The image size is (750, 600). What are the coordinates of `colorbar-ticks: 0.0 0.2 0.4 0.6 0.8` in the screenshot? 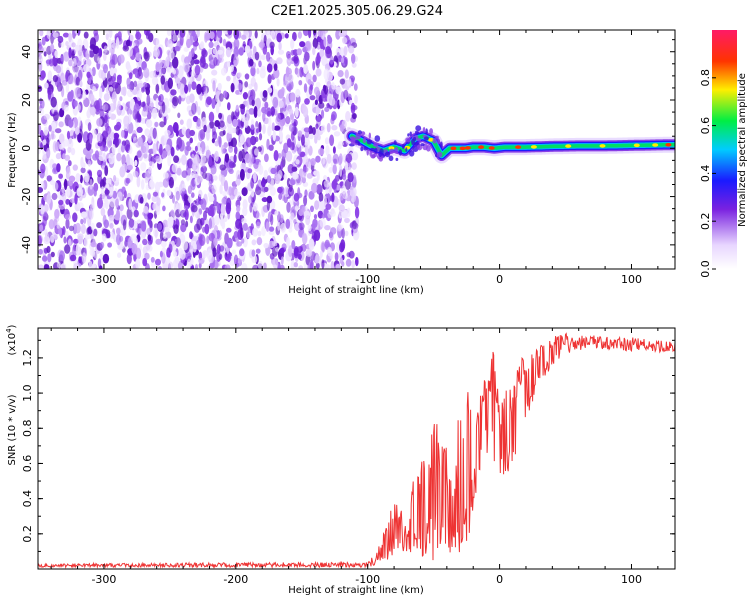 It's located at (707, 173).